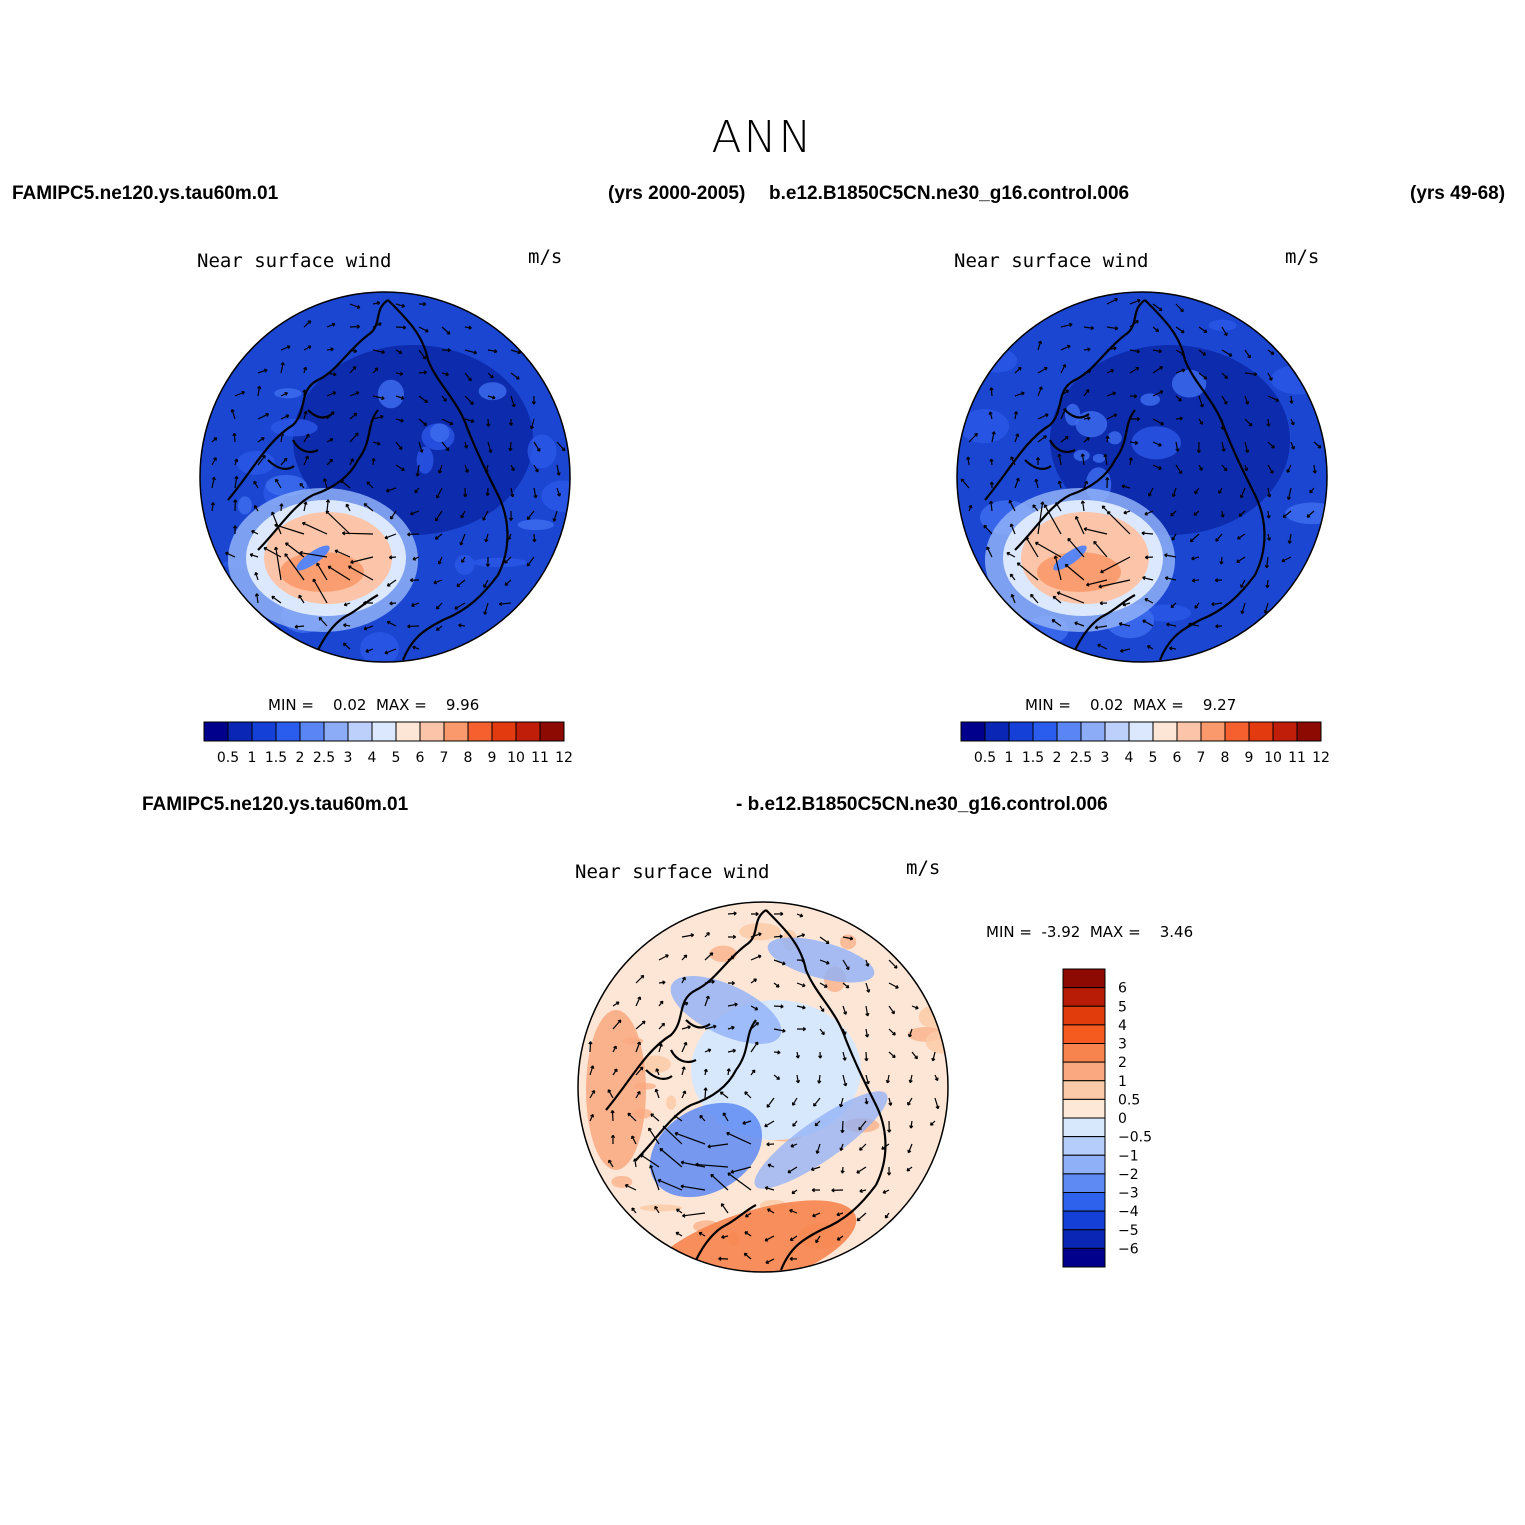  What do you see at coordinates (922, 804) in the screenshot?
I see `diff-right-title: - b.e12.B1850C5CN.ne30_g16.control.006` at bounding box center [922, 804].